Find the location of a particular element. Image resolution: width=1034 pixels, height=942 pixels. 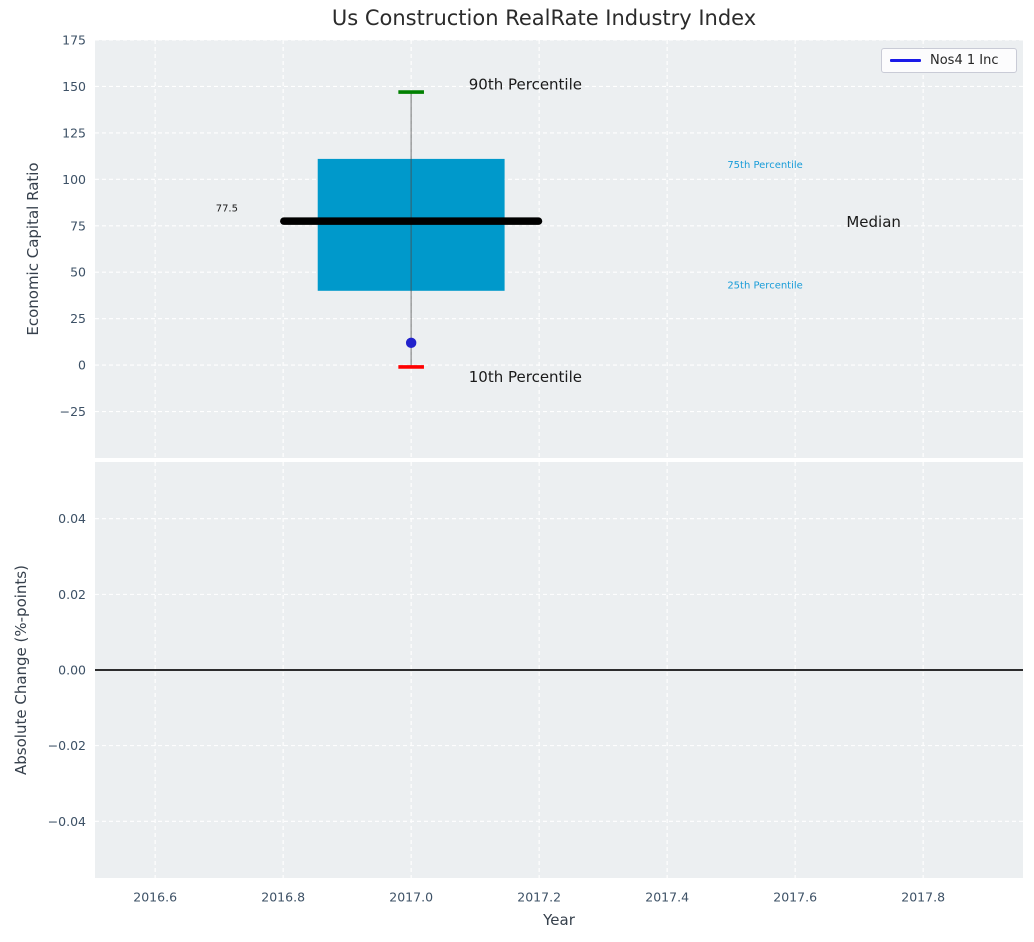

y-tick-label: 75 is located at coordinates (78, 225).